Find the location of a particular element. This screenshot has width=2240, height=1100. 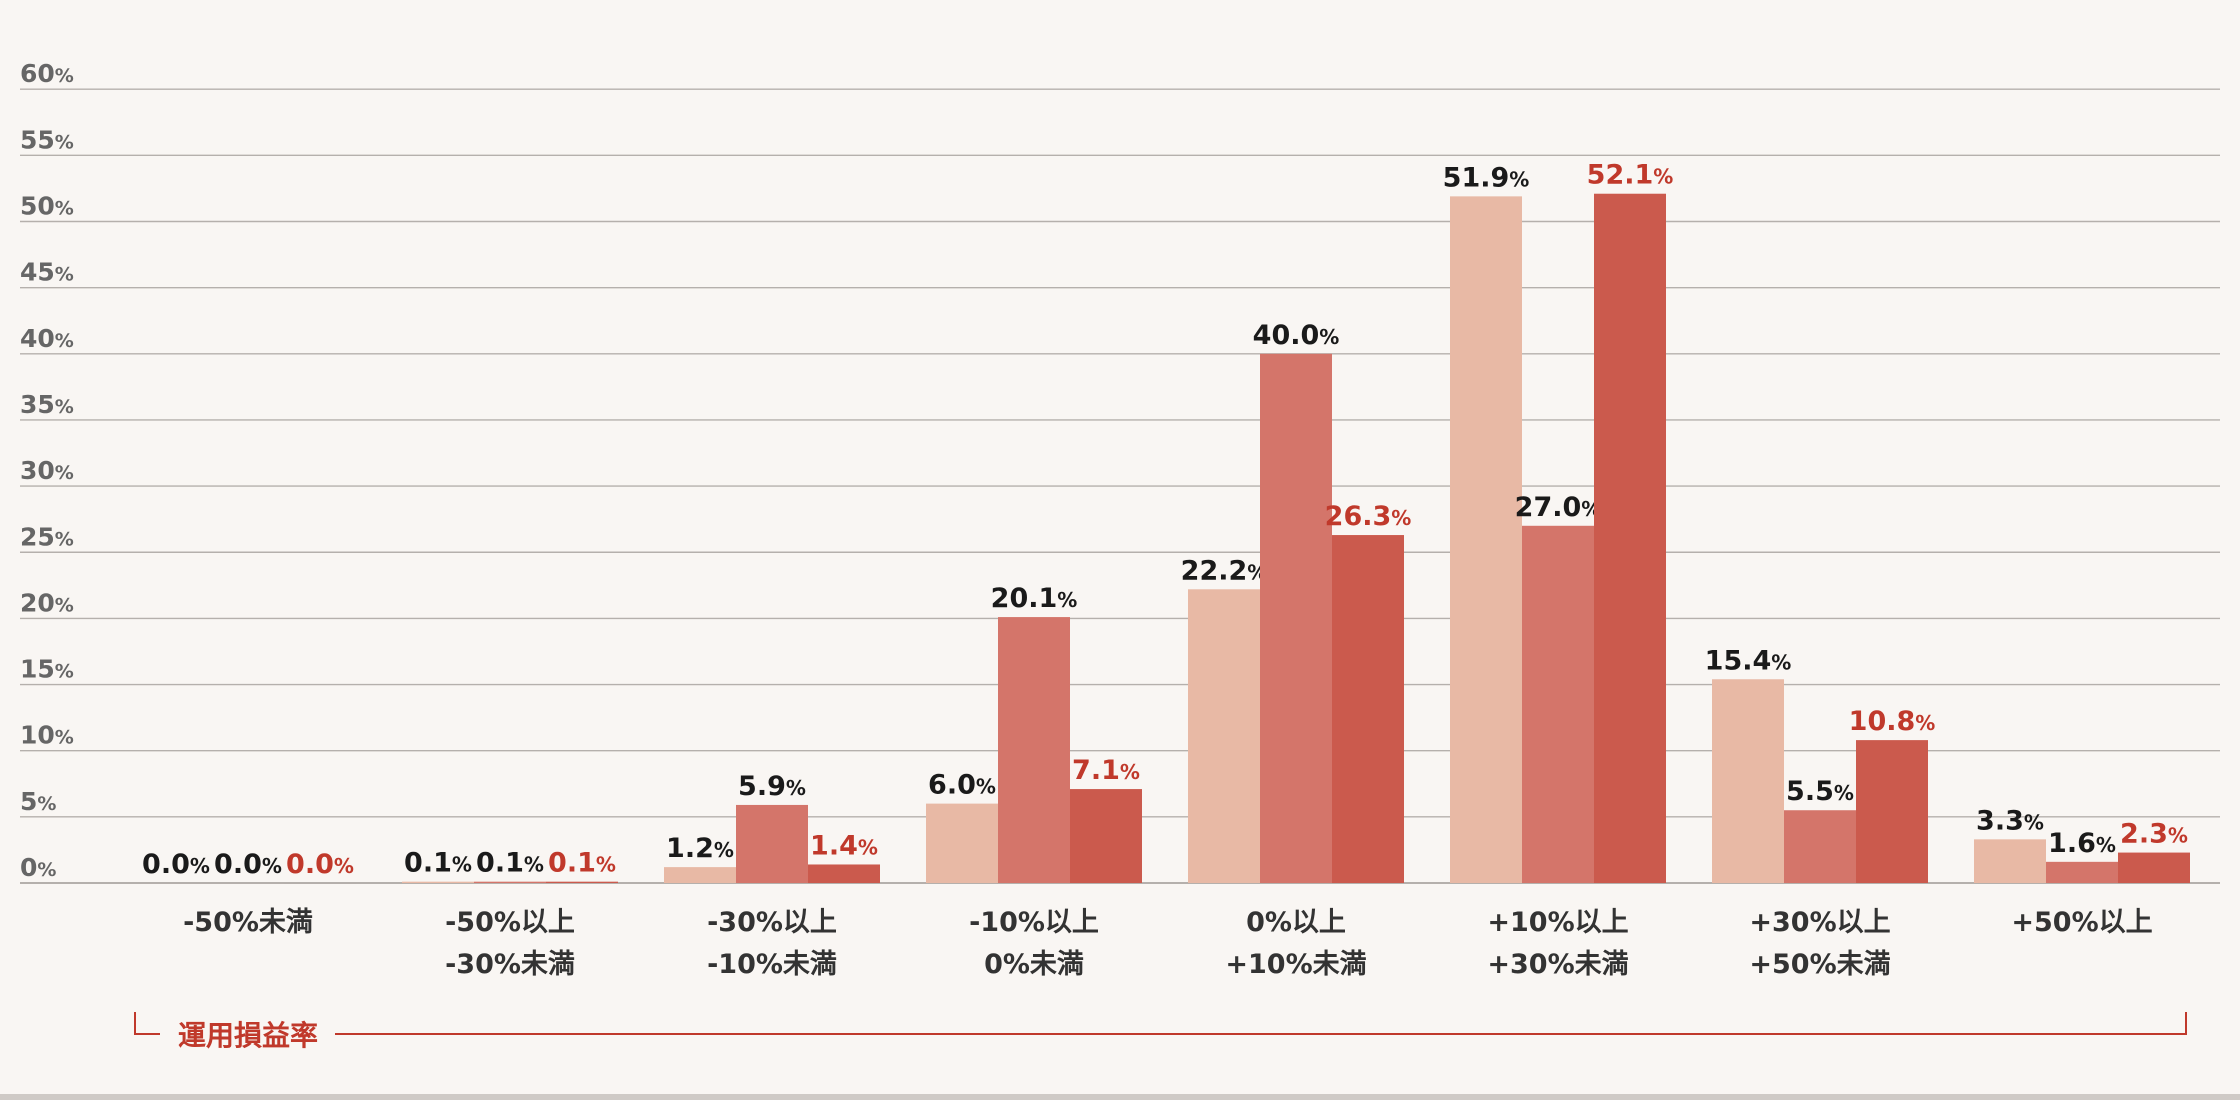

y-tick-label: 15% is located at coordinates (47, 669).